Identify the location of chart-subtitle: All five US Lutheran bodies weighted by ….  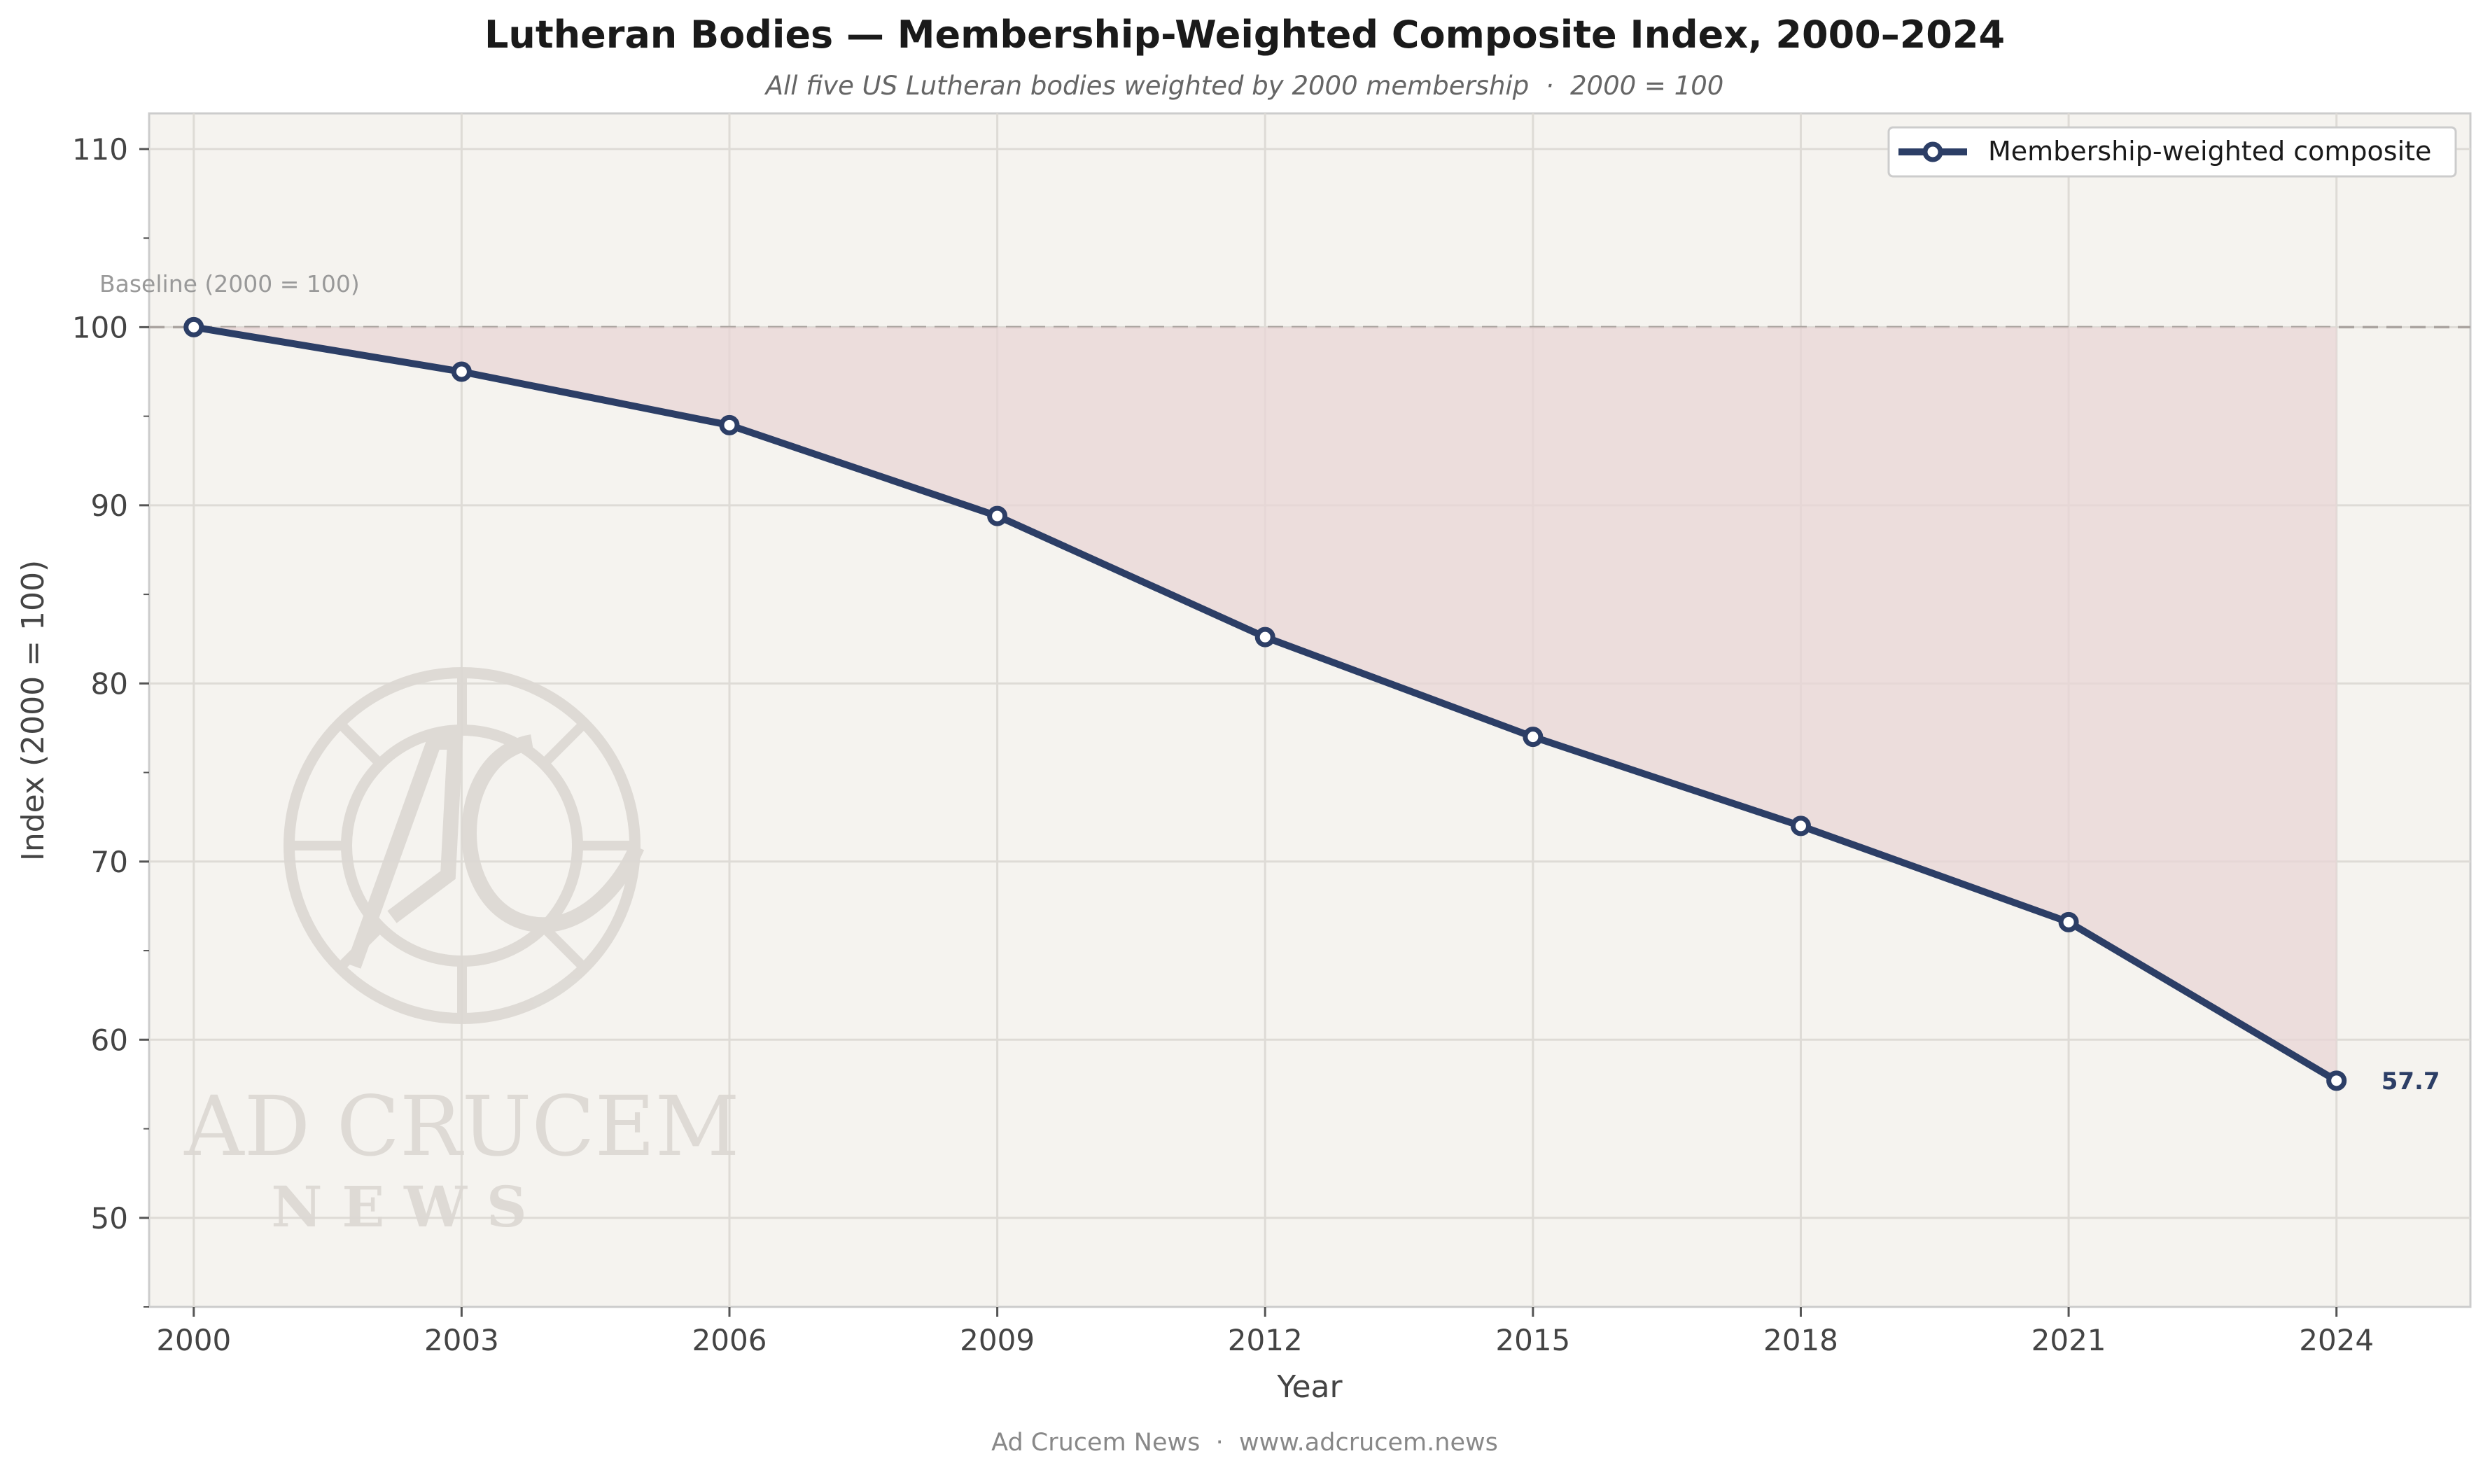
(1244, 86).